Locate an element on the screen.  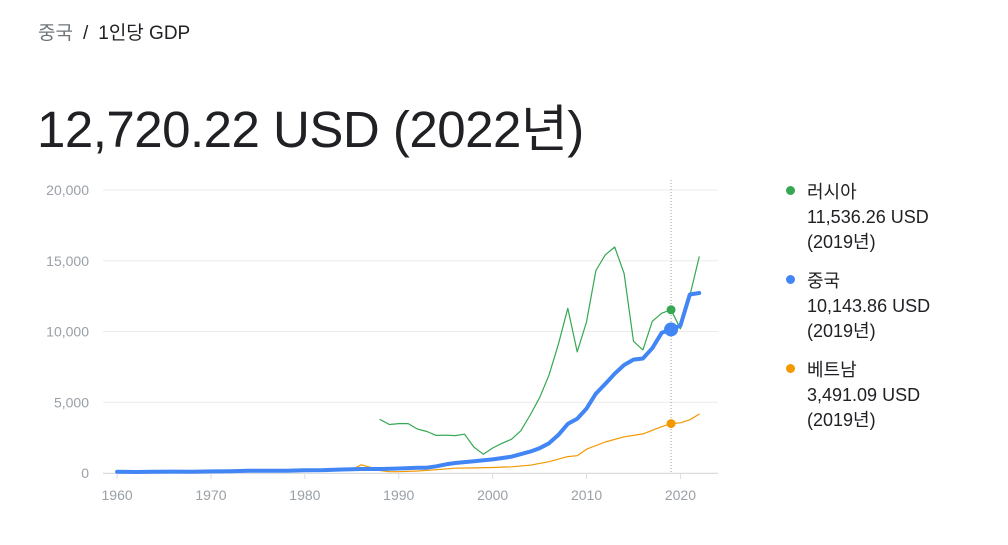
x-tick-label: 1980 is located at coordinates (304, 495).